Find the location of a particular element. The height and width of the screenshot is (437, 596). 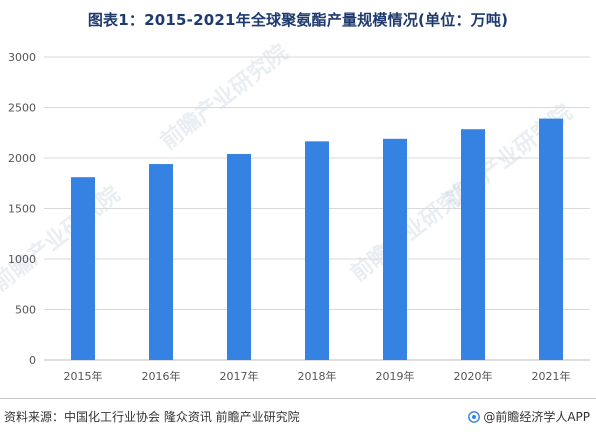

x-tick-label: 2019年 is located at coordinates (395, 376).